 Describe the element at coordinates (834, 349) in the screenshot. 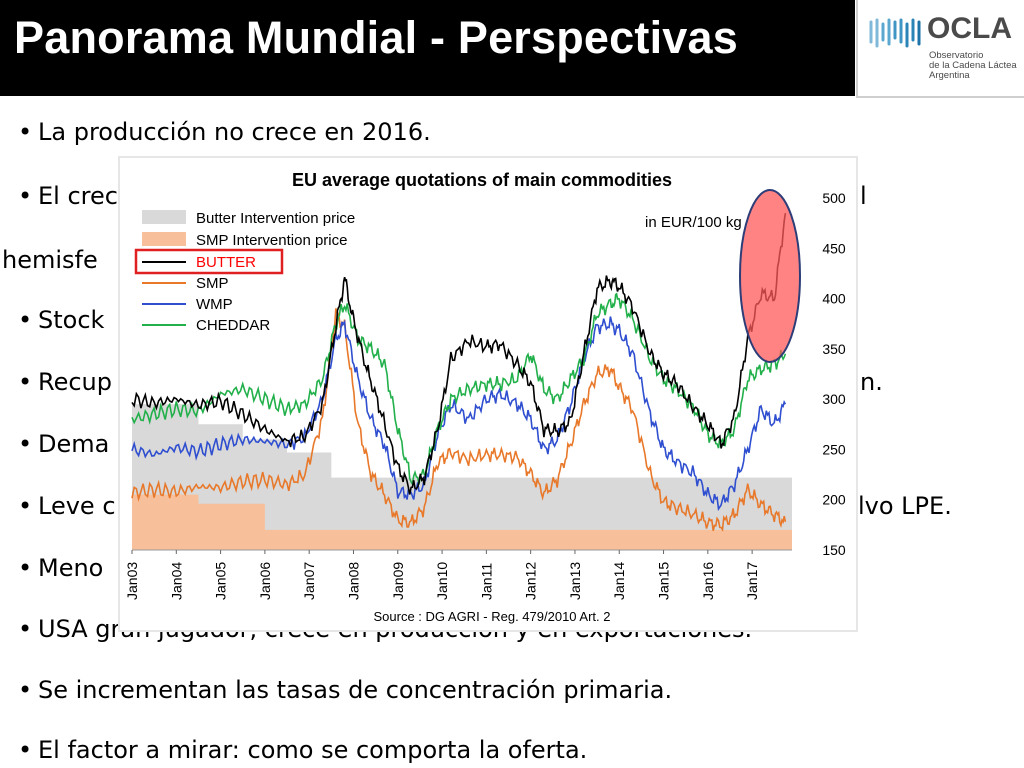

I see `y-tick-label: 350` at that location.